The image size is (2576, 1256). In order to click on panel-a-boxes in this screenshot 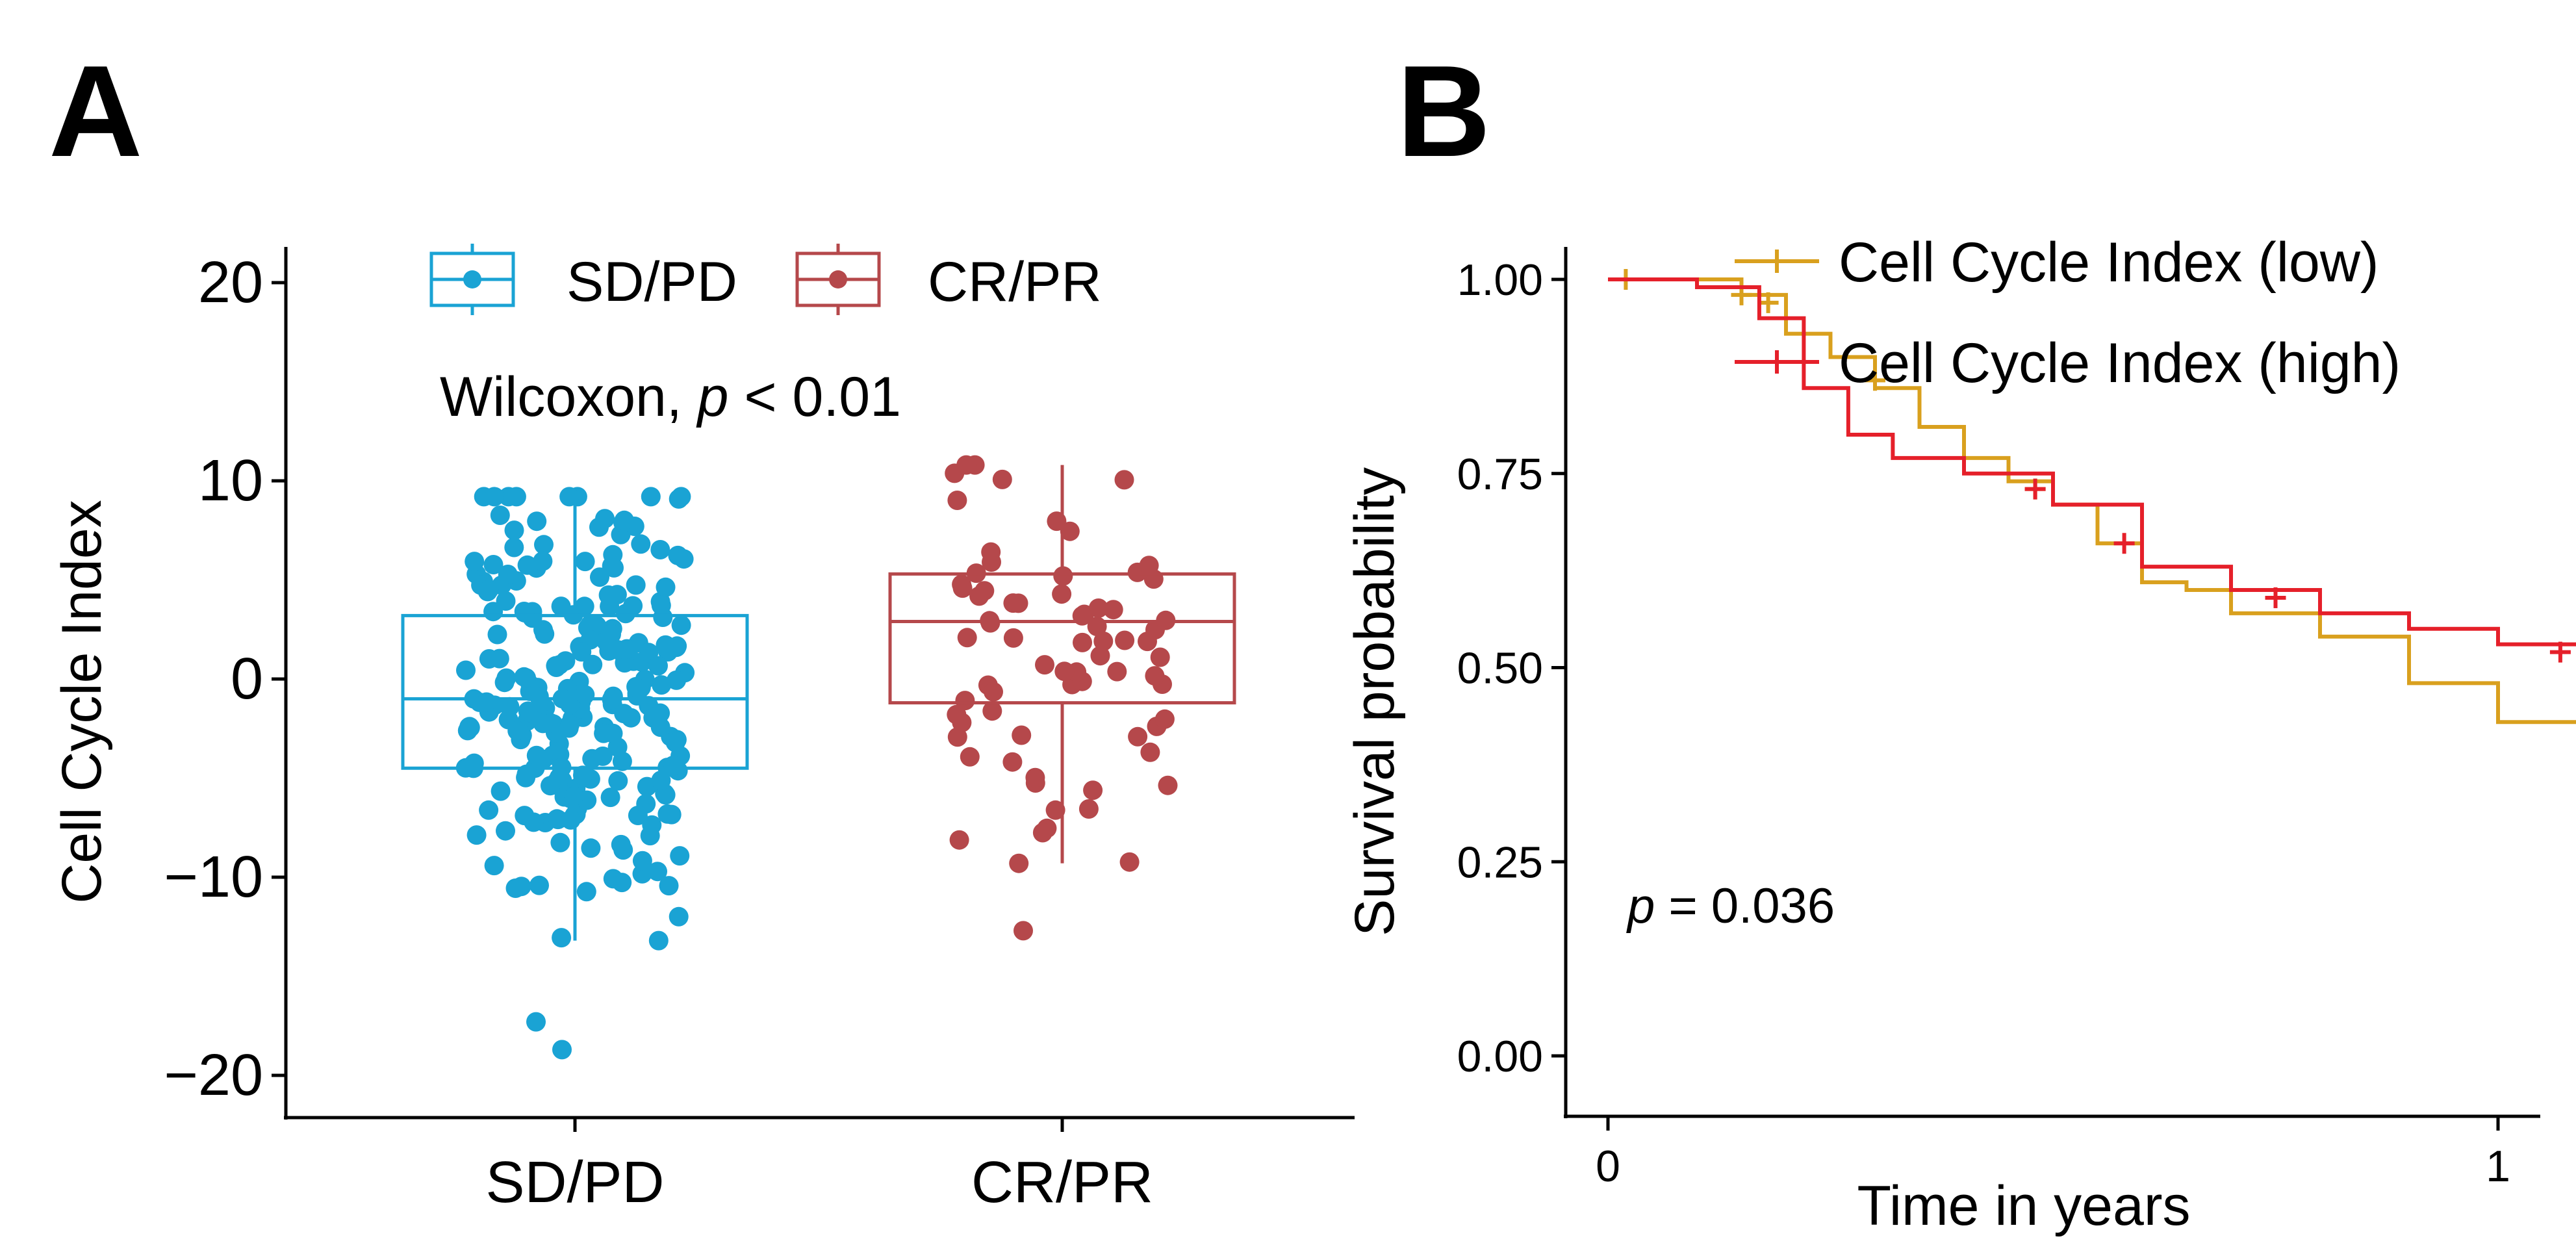, I will do `click(818, 703)`.